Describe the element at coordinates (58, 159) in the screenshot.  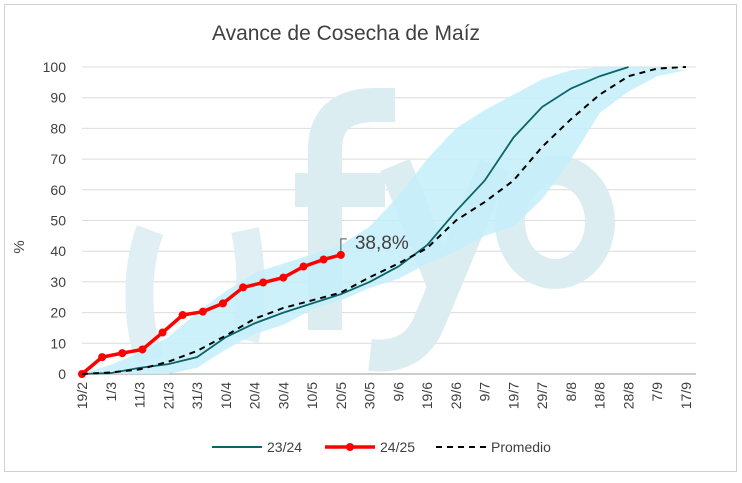
I see `y-tick-label: 70` at that location.